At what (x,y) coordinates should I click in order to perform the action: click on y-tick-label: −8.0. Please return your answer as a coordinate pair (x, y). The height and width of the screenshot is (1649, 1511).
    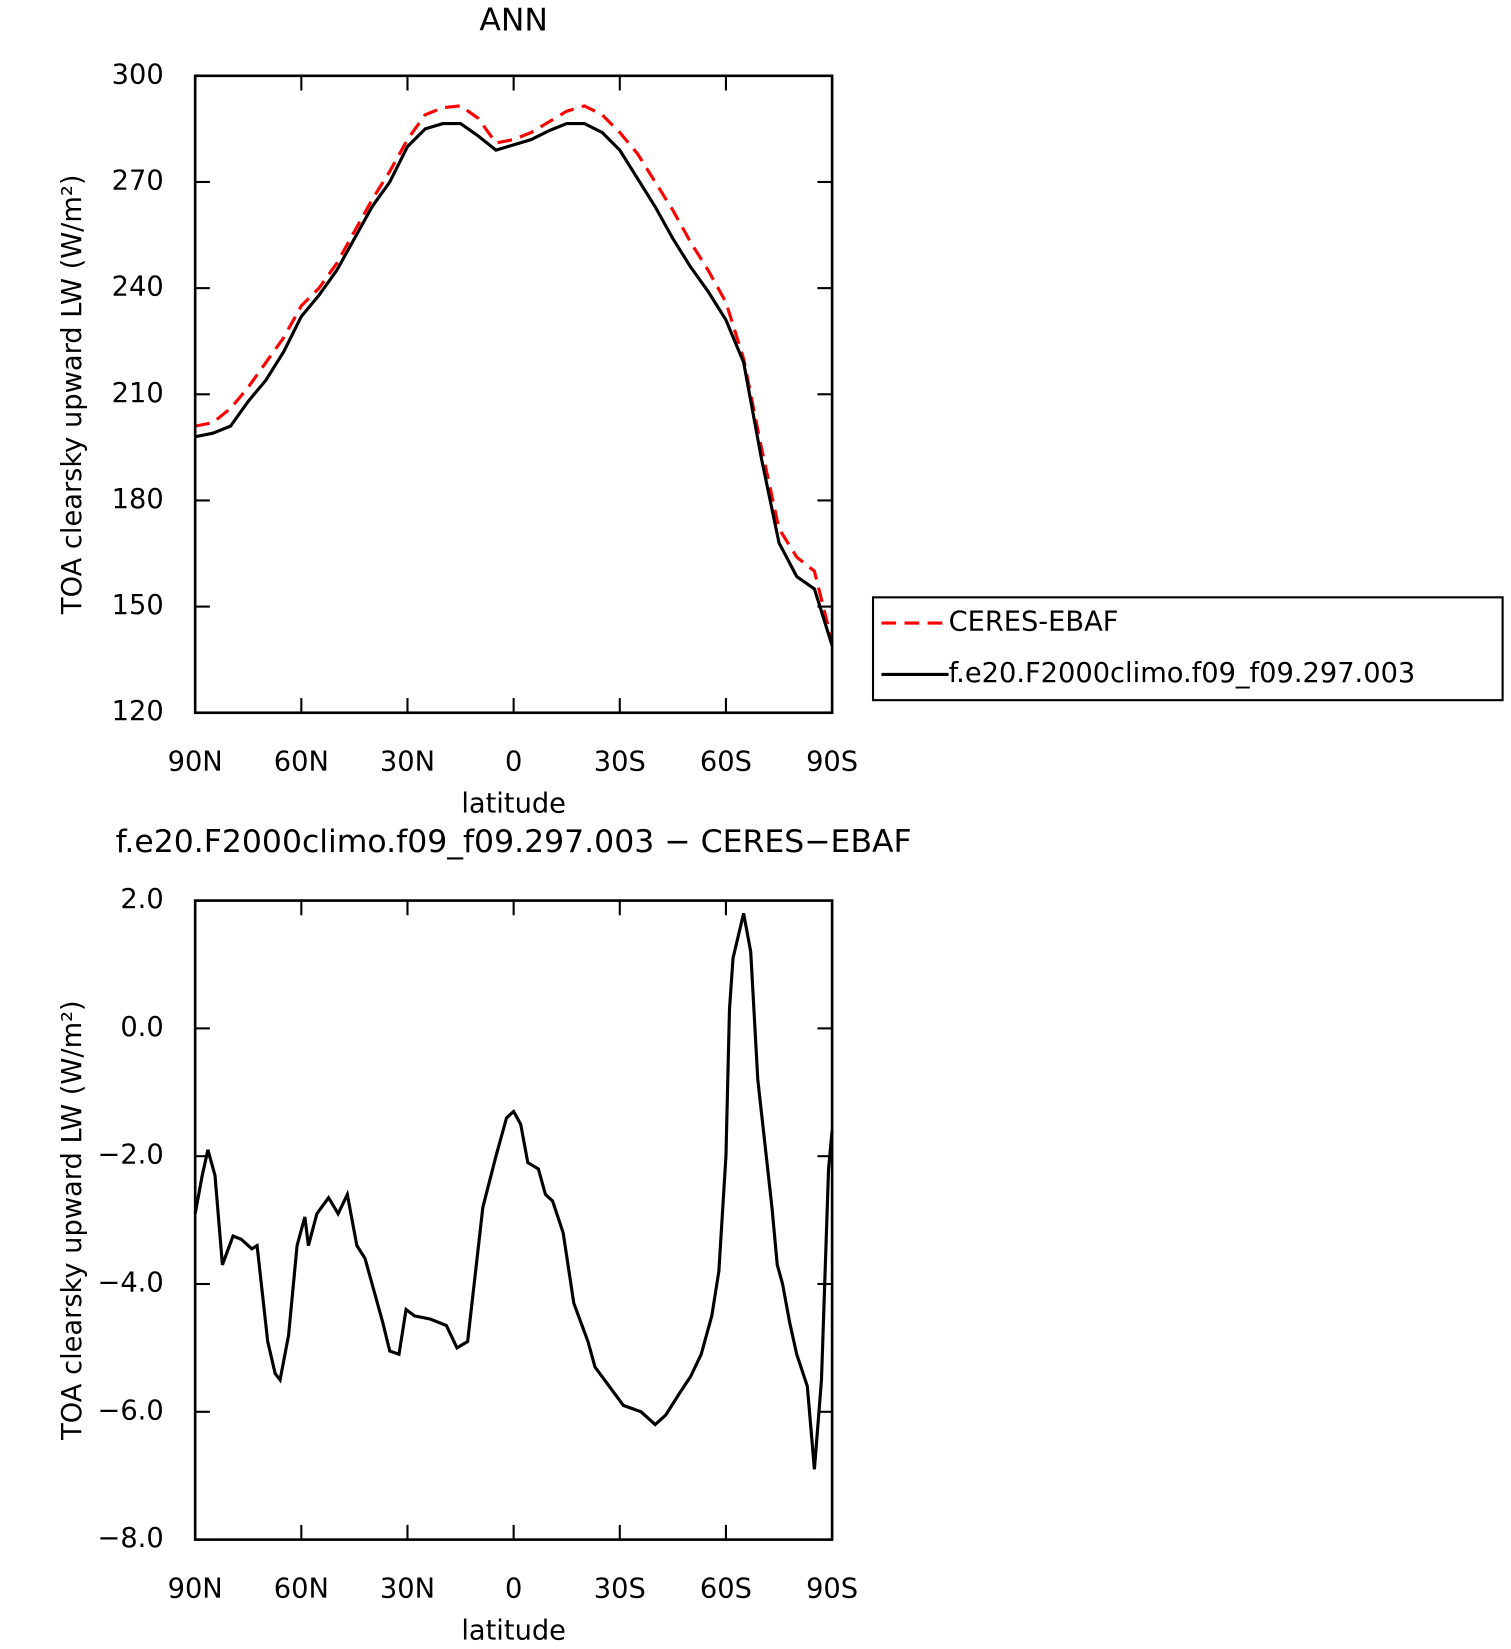
    Looking at the image, I should click on (130, 1538).